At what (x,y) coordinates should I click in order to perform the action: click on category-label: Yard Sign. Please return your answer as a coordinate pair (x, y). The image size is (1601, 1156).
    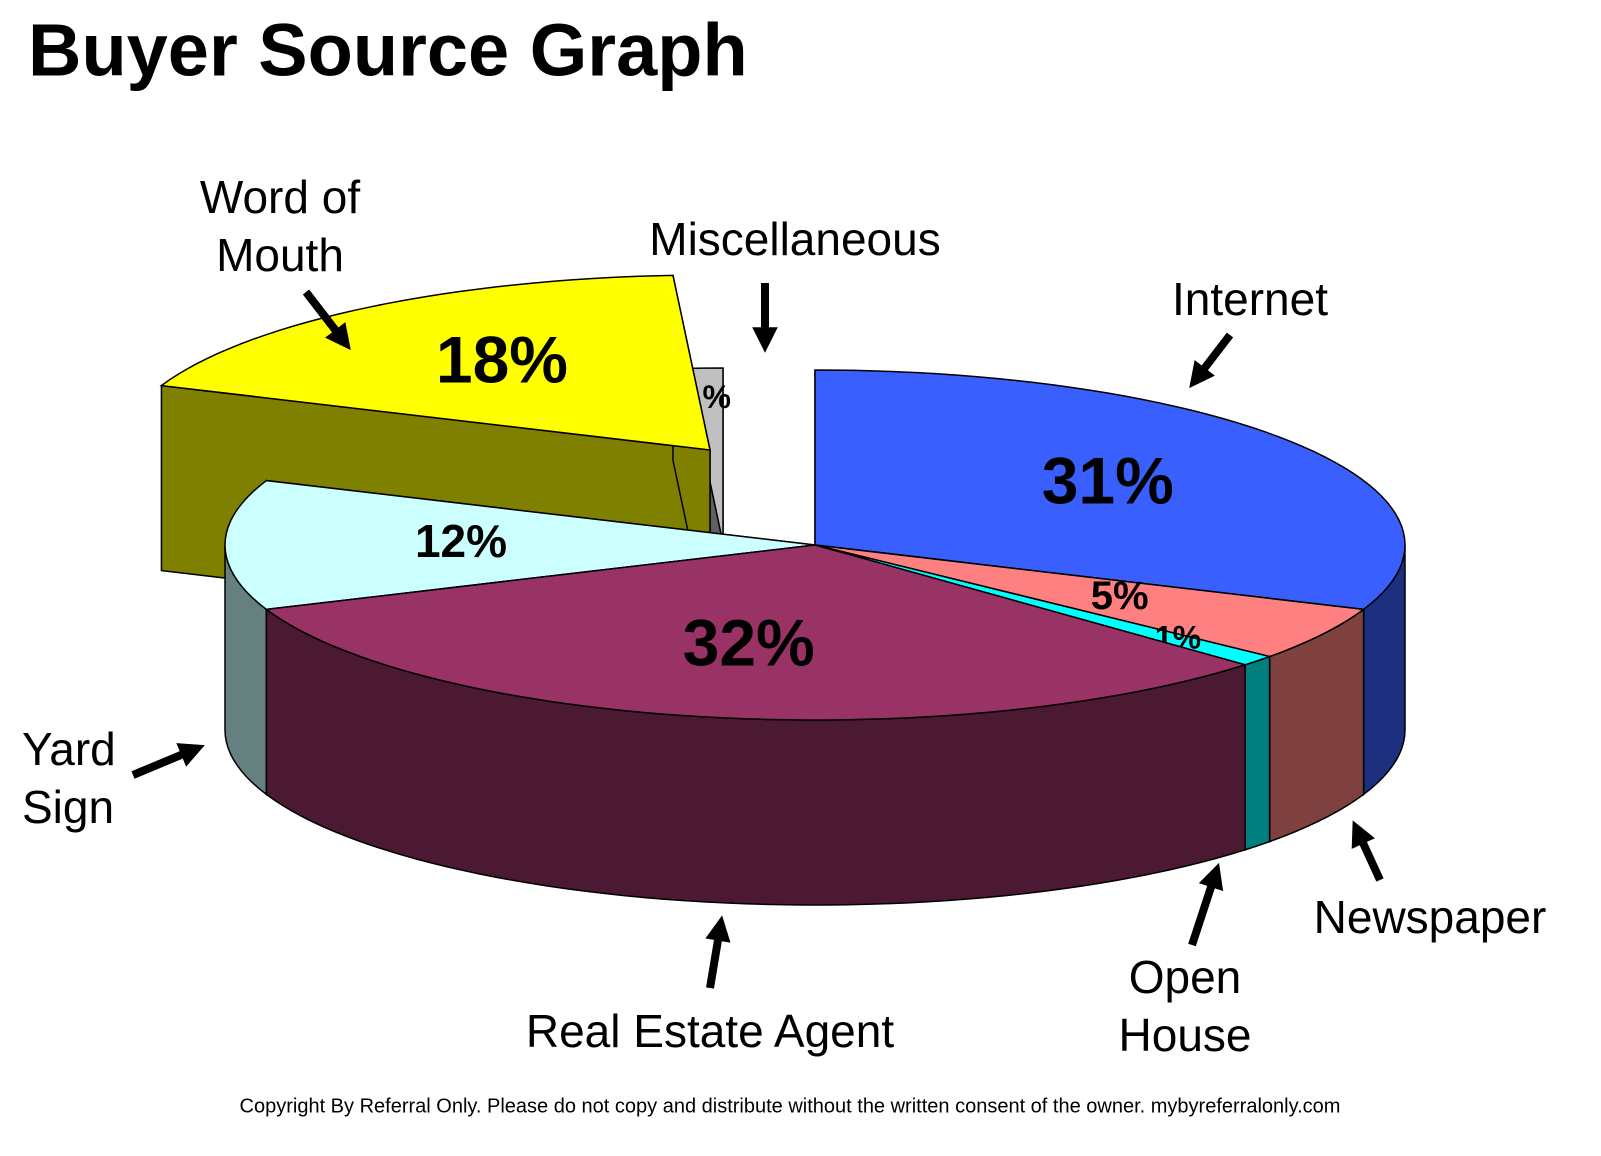
    Looking at the image, I should click on (69, 778).